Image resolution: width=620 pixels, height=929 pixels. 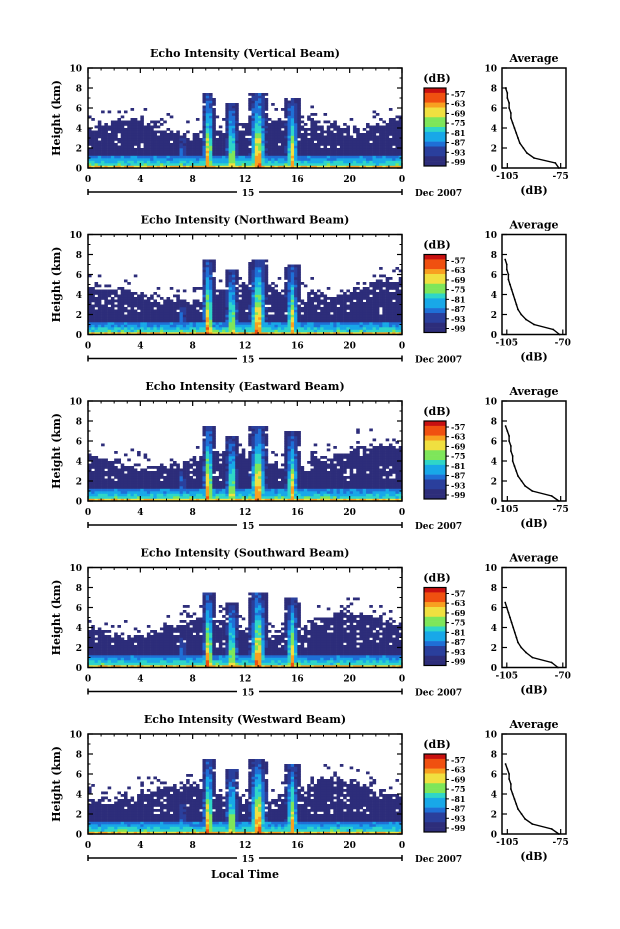 I want to click on x-tick-label: 12, so click(x=245, y=347).